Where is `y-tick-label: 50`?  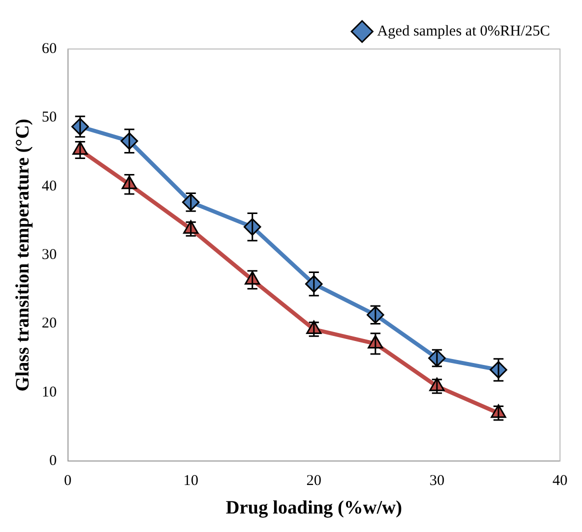
y-tick-label: 50 is located at coordinates (49, 118).